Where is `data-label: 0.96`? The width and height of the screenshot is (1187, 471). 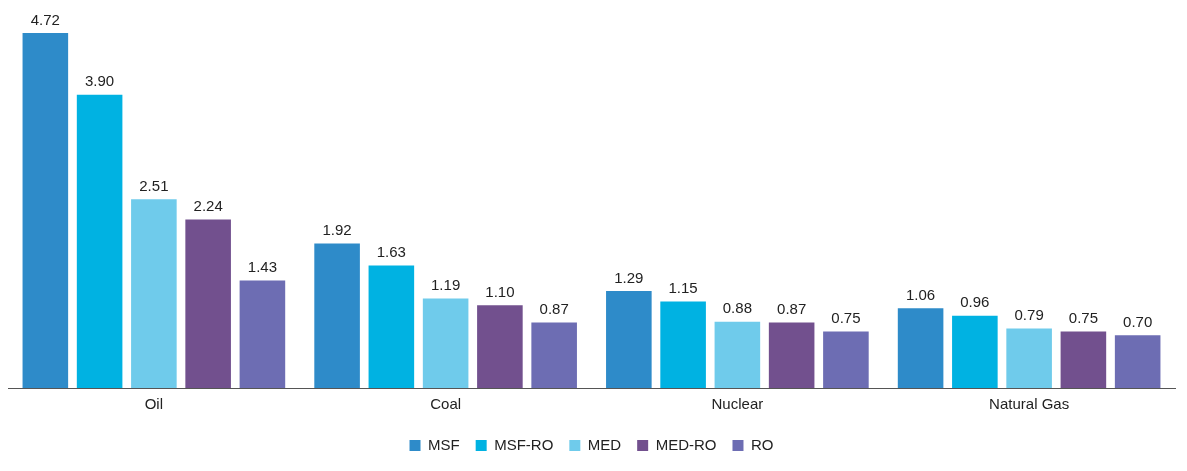
data-label: 0.96 is located at coordinates (975, 302).